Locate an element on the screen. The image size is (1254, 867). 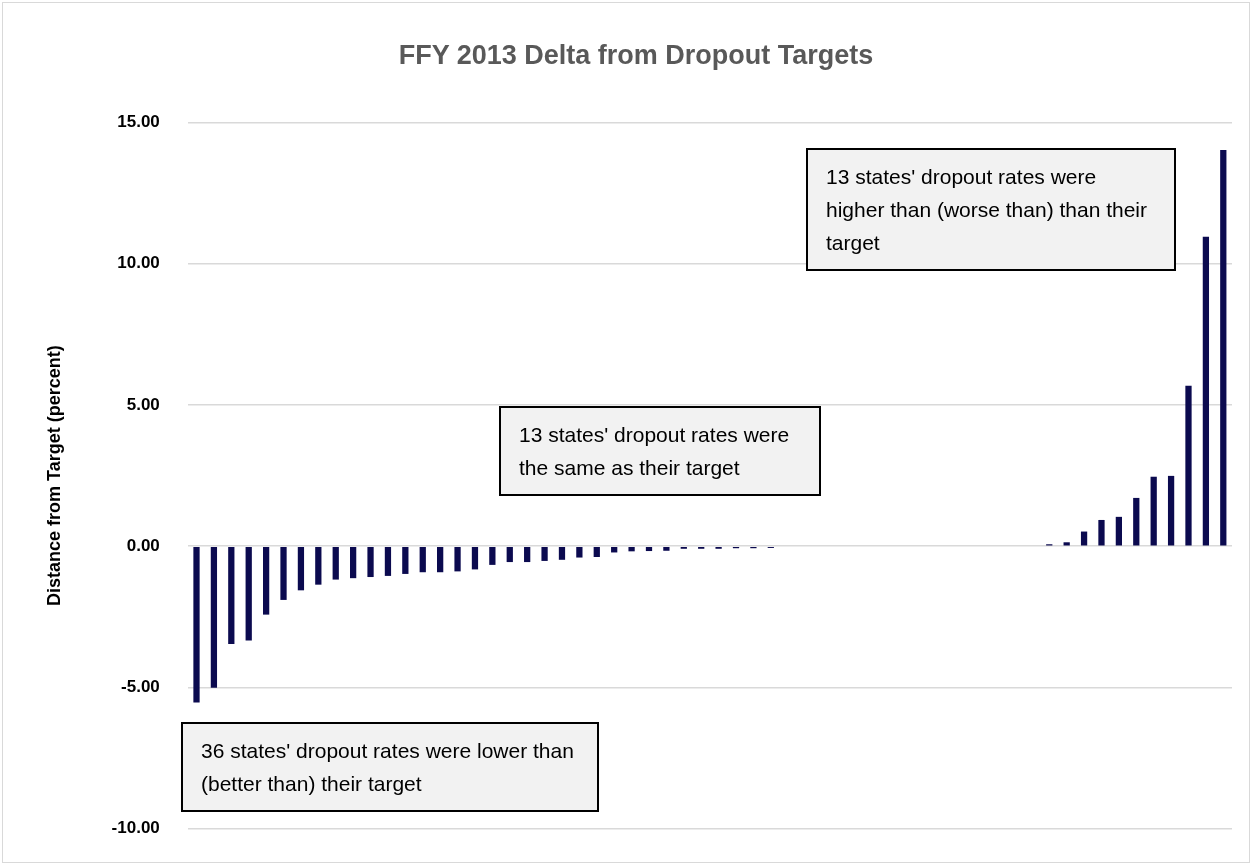
y-axis-title: Distance from Target (percent) is located at coordinates (53, 475).